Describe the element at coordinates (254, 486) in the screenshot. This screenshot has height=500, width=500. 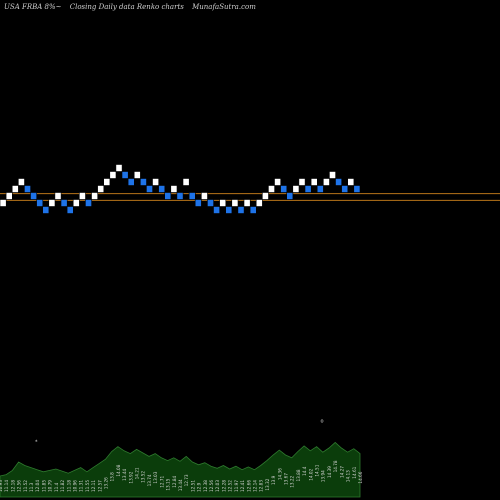
I see `volume-label: 12.14` at that location.